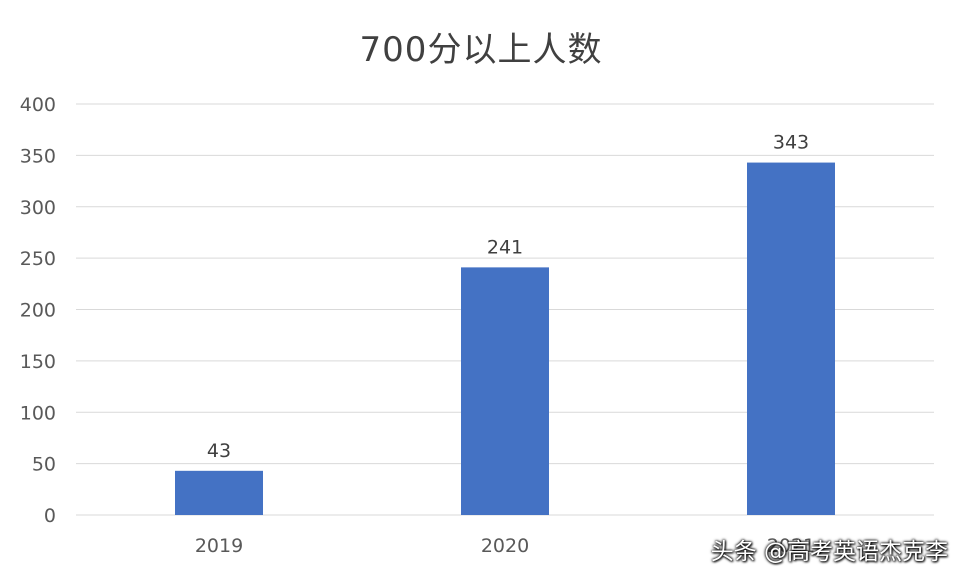 This screenshot has width=962, height=578. What do you see at coordinates (38, 311) in the screenshot?
I see `y-tick-label: 200` at bounding box center [38, 311].